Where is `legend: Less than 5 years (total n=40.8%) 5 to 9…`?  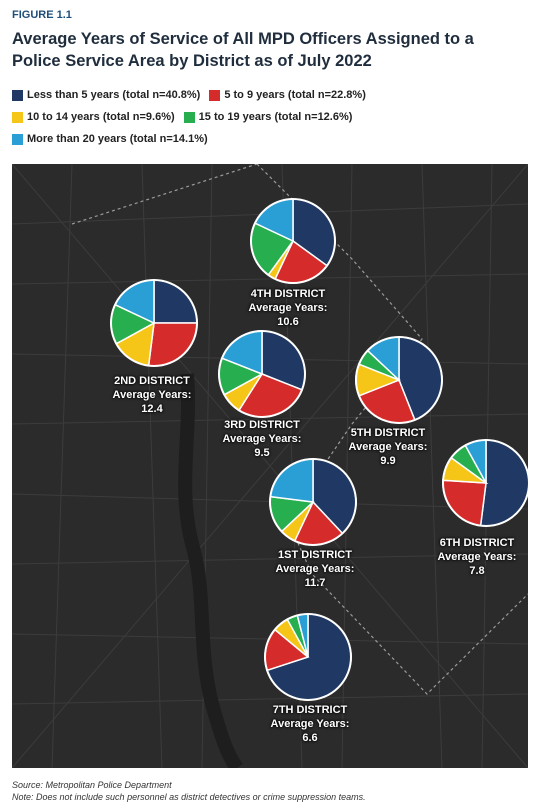 legend: Less than 5 years (total n=40.8%) 5 to 9… is located at coordinates (272, 117).